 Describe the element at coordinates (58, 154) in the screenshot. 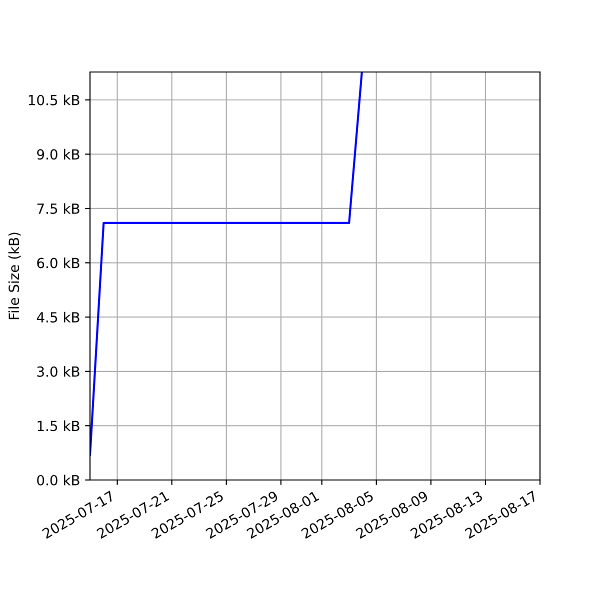

I see `y-tick-label: 9.0 kB` at that location.